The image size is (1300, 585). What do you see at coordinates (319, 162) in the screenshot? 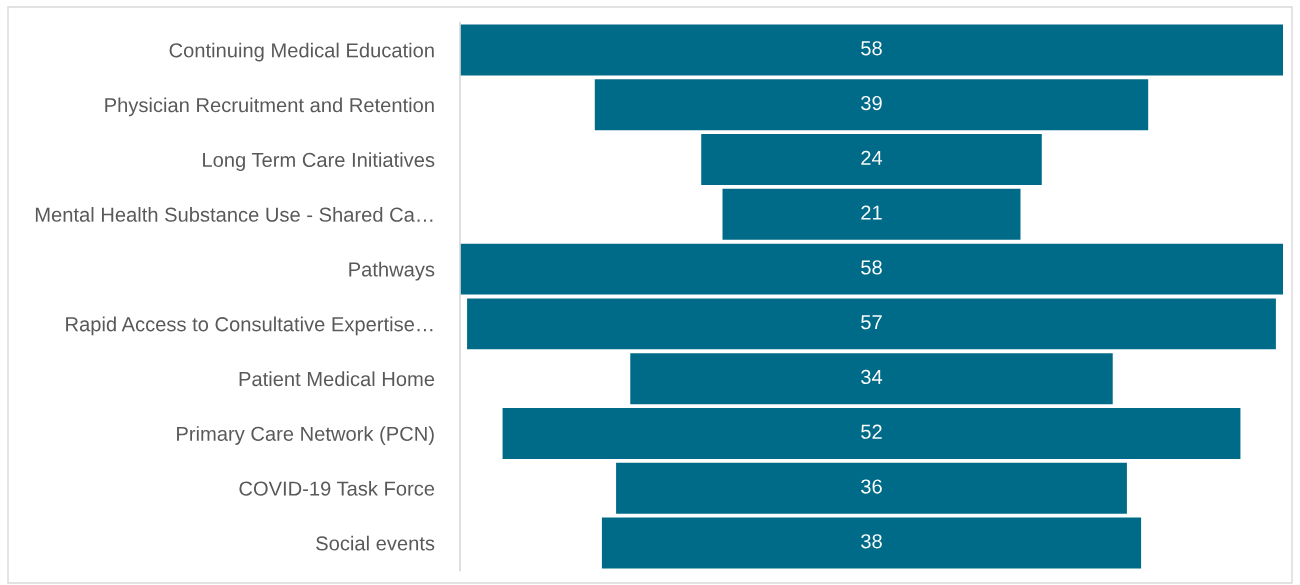
I see `category-label: Long Term Care Initiatives` at bounding box center [319, 162].